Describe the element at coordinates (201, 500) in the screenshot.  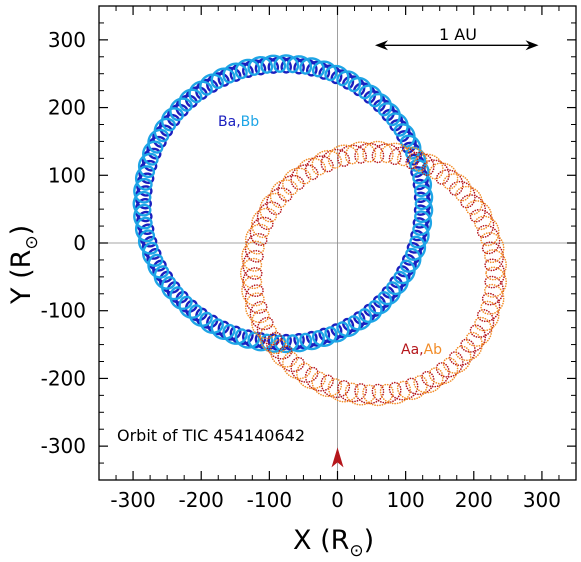
I see `x-tick-label: -200` at that location.